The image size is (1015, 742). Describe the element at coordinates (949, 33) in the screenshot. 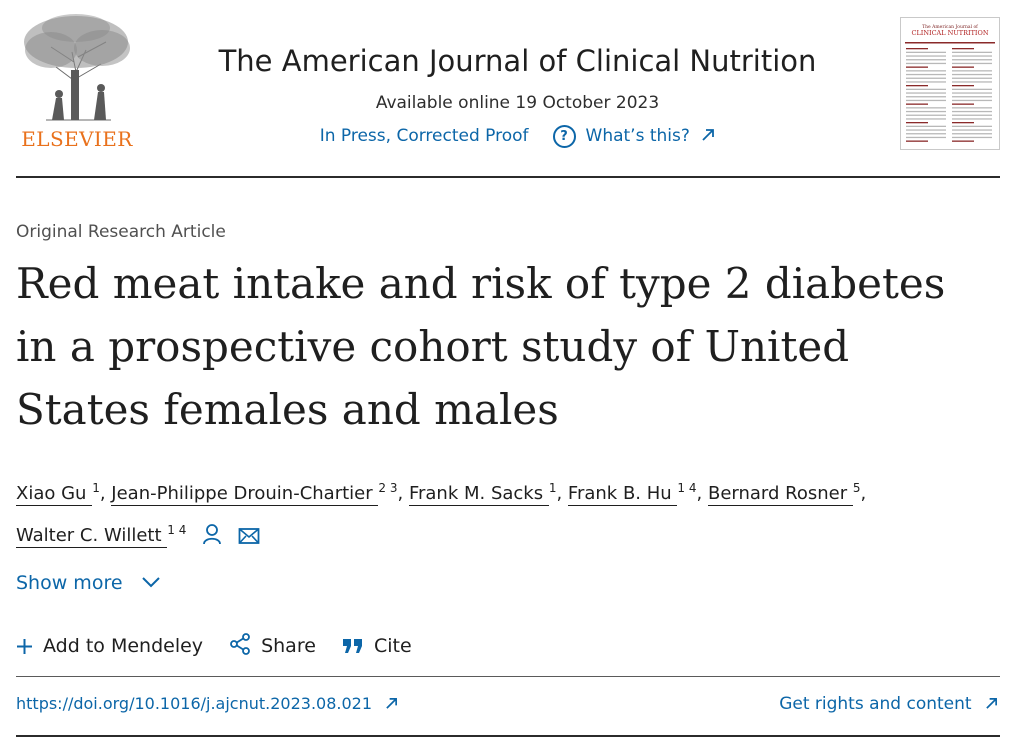

I see `cover-title-line2: CLINICAL NUTRITION` at that location.